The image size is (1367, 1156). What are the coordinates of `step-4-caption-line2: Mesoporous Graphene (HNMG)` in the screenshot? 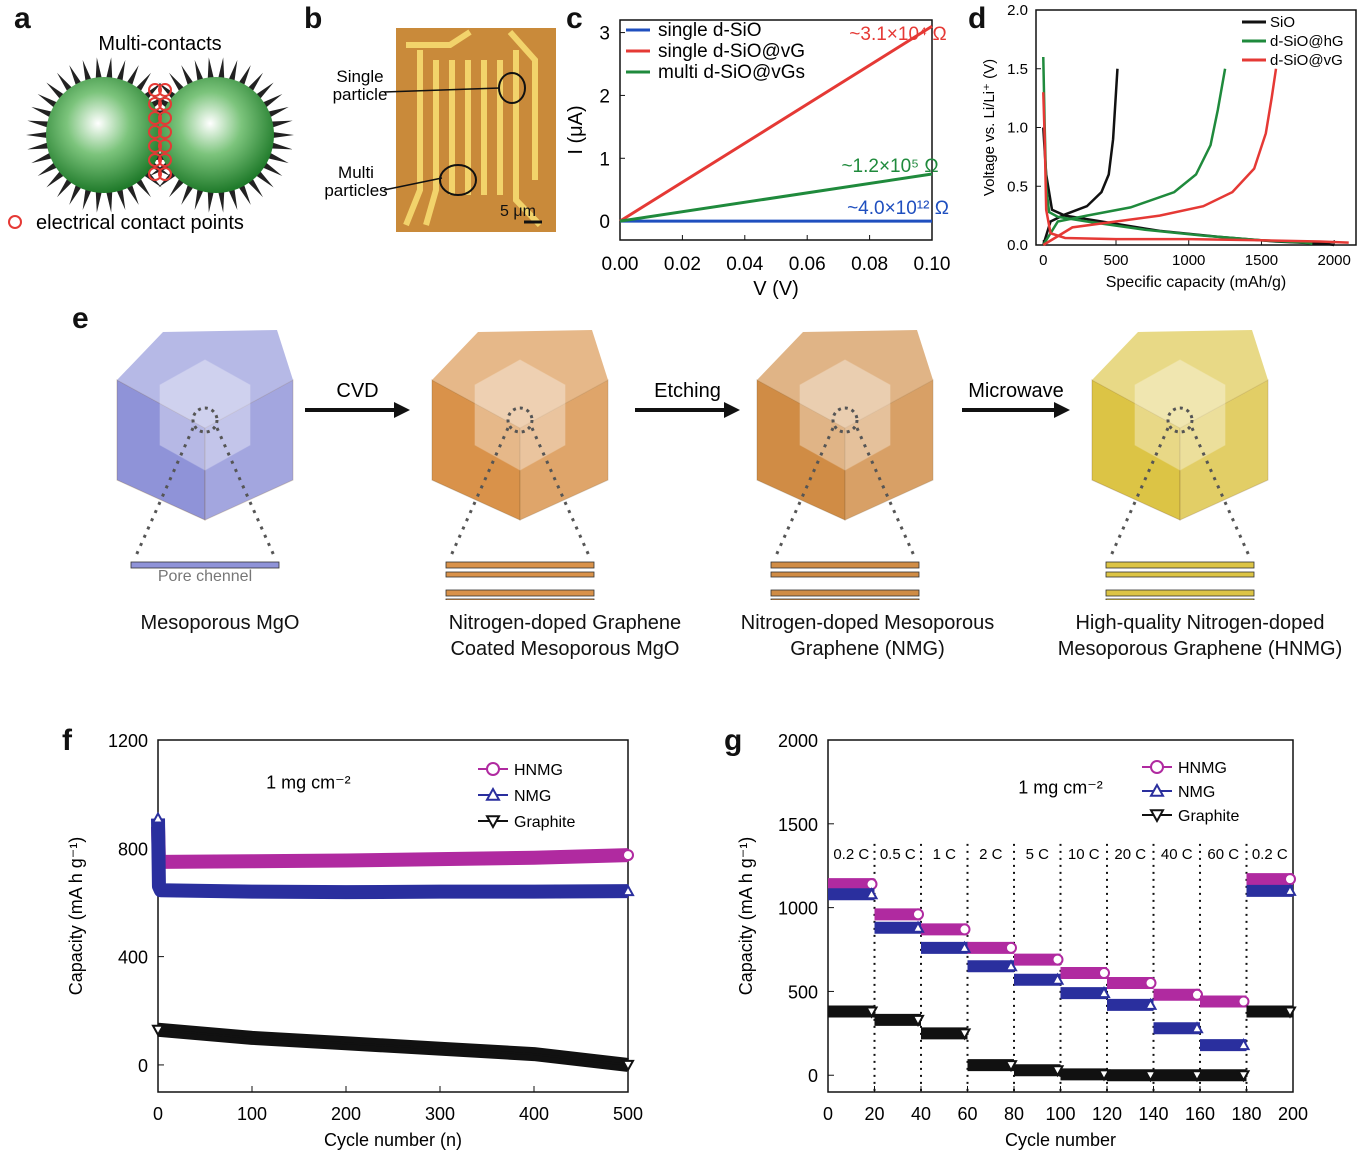 It's located at (1200, 649).